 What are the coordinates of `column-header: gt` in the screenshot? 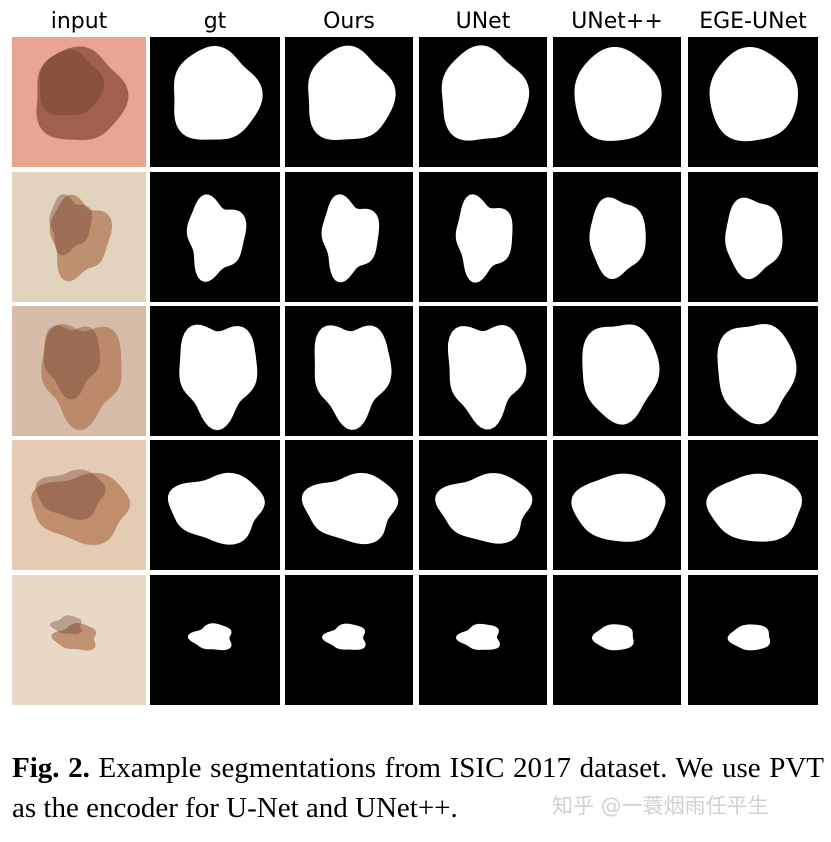 It's located at (215, 21).